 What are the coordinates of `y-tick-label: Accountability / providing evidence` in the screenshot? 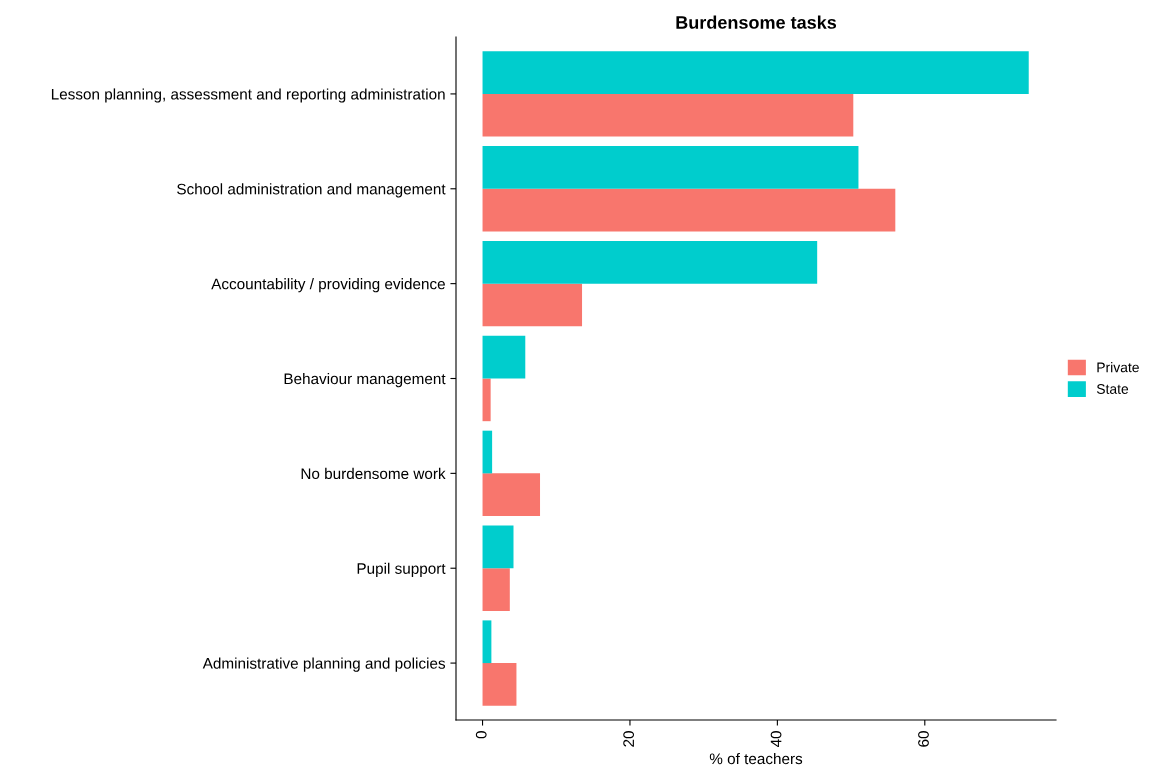 It's located at (328, 285).